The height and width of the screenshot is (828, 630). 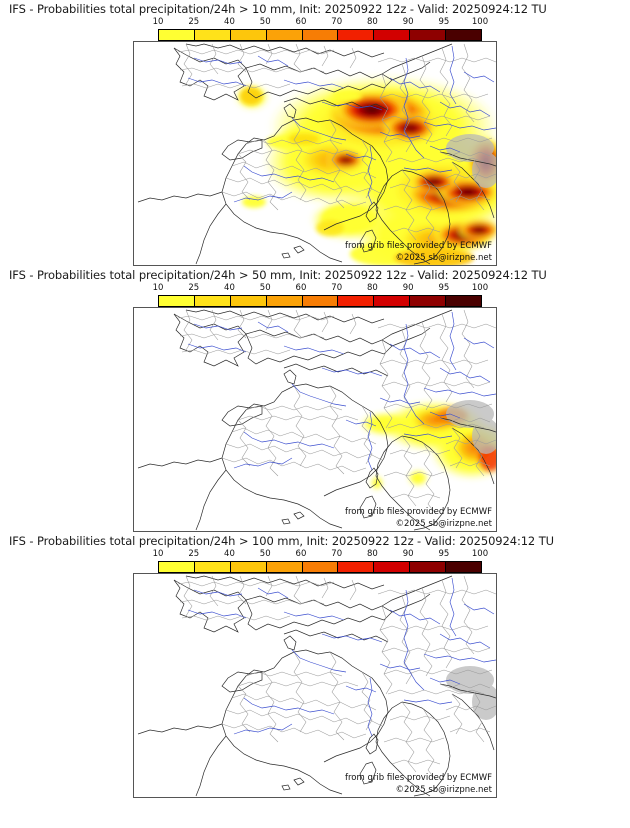 I want to click on colorbar-100mm: 10 25 40 50 60 70 80 90 95 100, so click(x=315, y=561).